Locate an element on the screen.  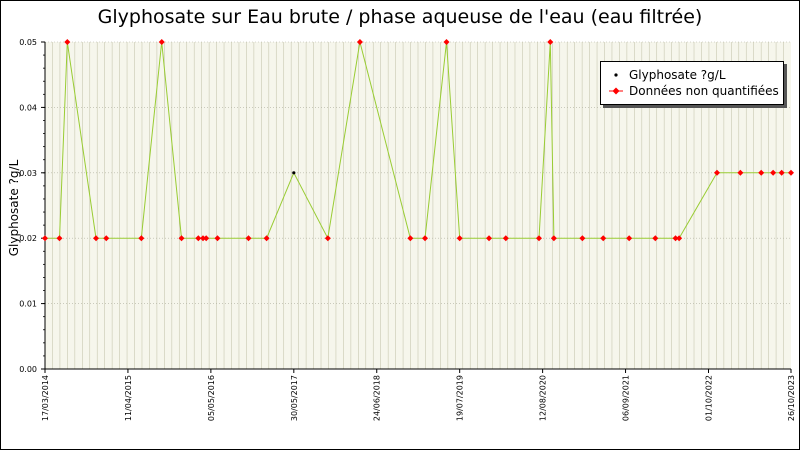
legend-label-non-quantified: Données non quantifiées is located at coordinates (704, 91).